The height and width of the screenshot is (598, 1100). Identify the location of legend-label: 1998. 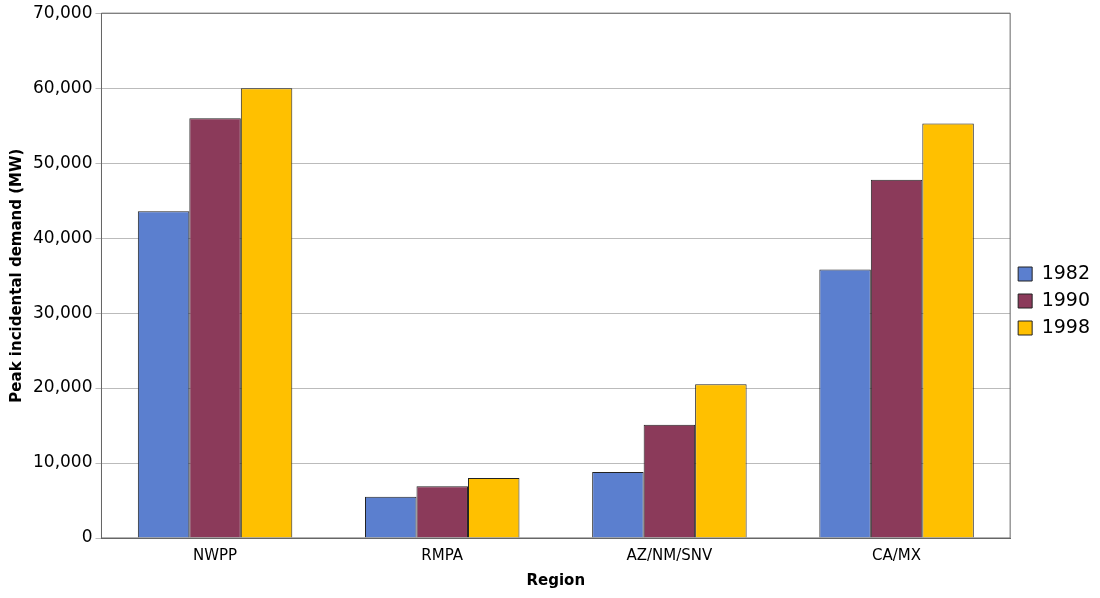
(1066, 325).